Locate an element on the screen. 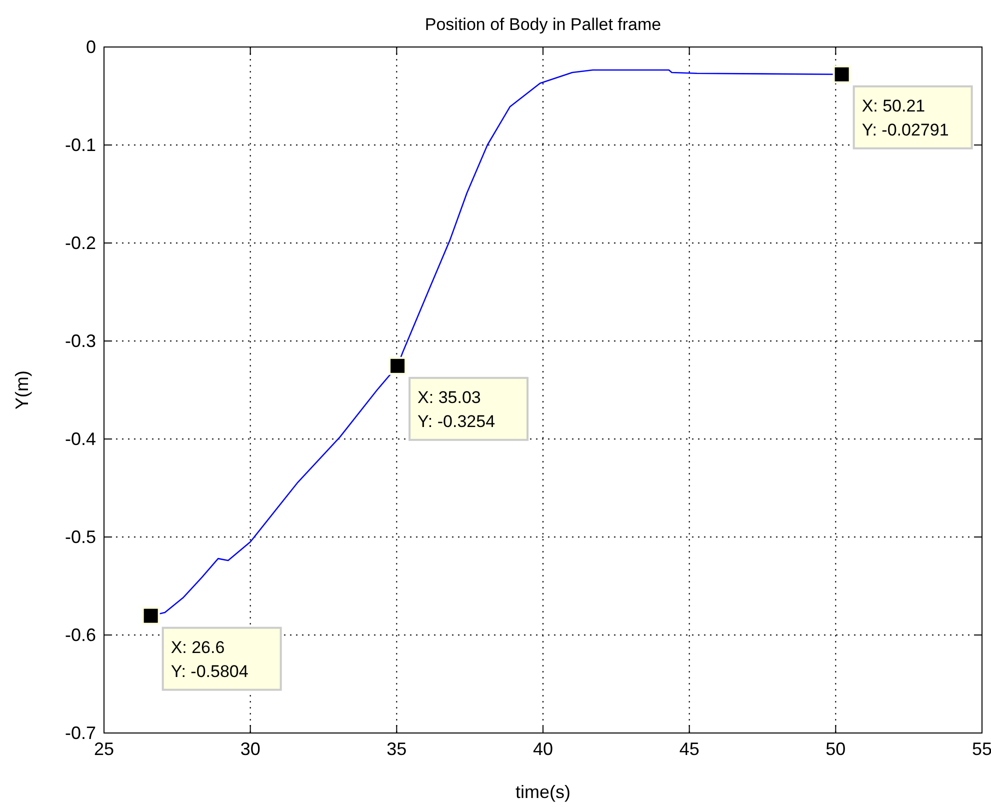 The height and width of the screenshot is (807, 991). y-tick-label: -0.1 is located at coordinates (80, 145).